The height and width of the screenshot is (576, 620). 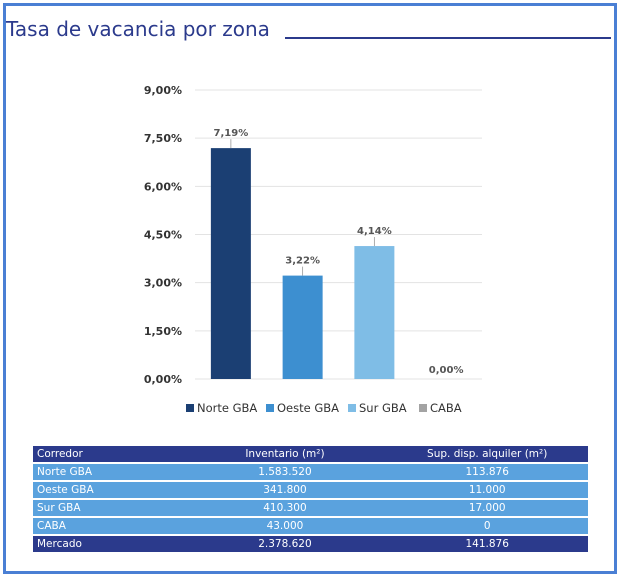 I want to click on legend-label: Sur GBA, so click(x=383, y=408).